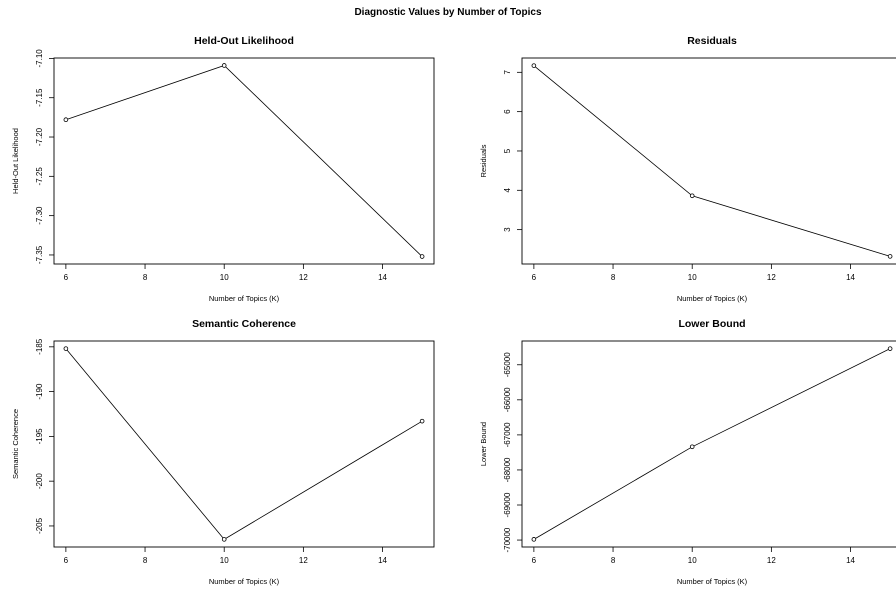 The height and width of the screenshot is (589, 896). What do you see at coordinates (39, 97) in the screenshot?
I see `held-out-likelihood-y-tick-label: -7.15` at bounding box center [39, 97].